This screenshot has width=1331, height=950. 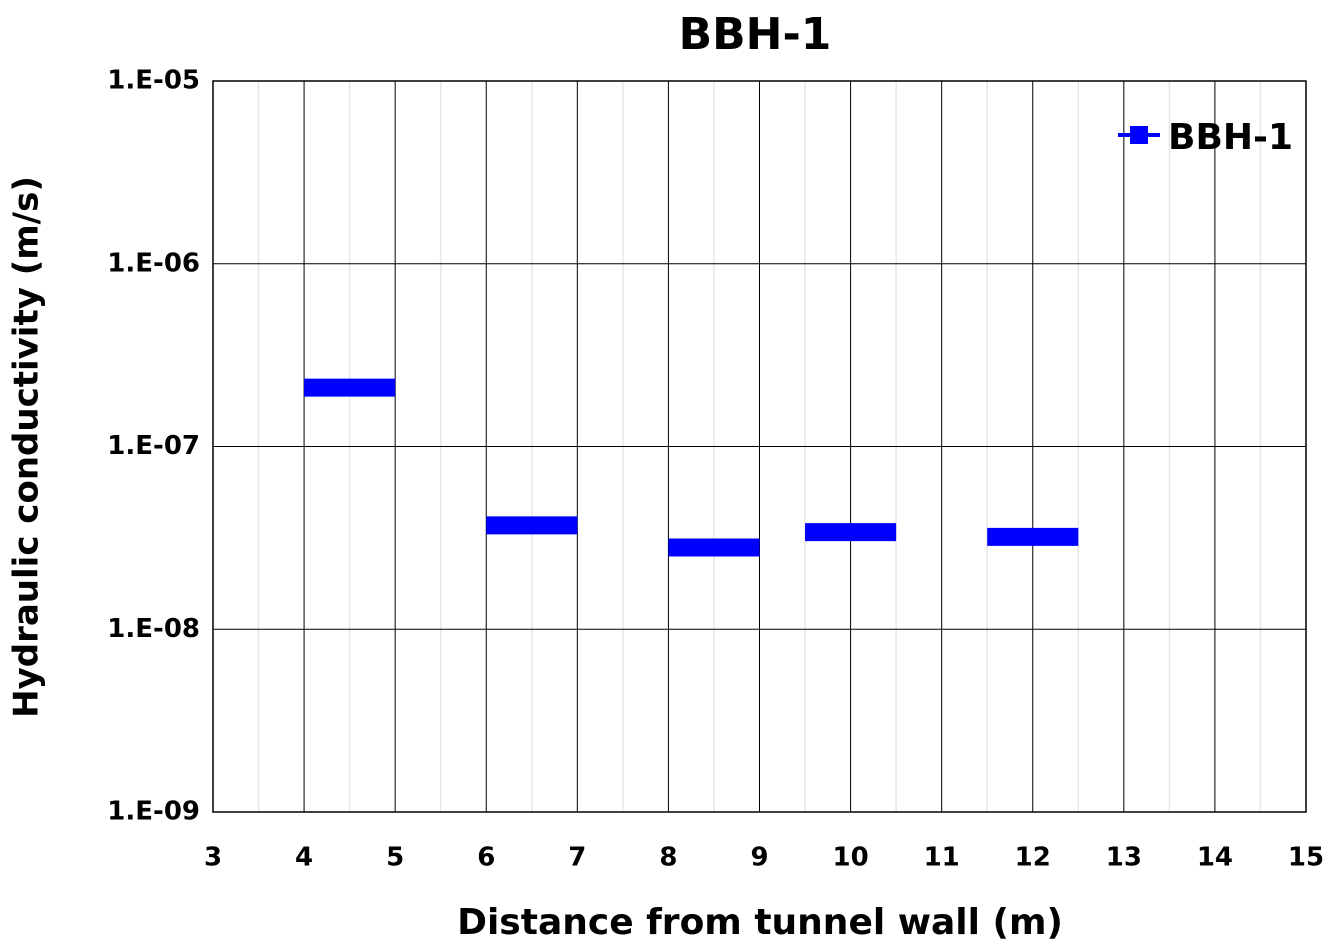 I want to click on x-tick-label: 12, so click(x=1033, y=858).